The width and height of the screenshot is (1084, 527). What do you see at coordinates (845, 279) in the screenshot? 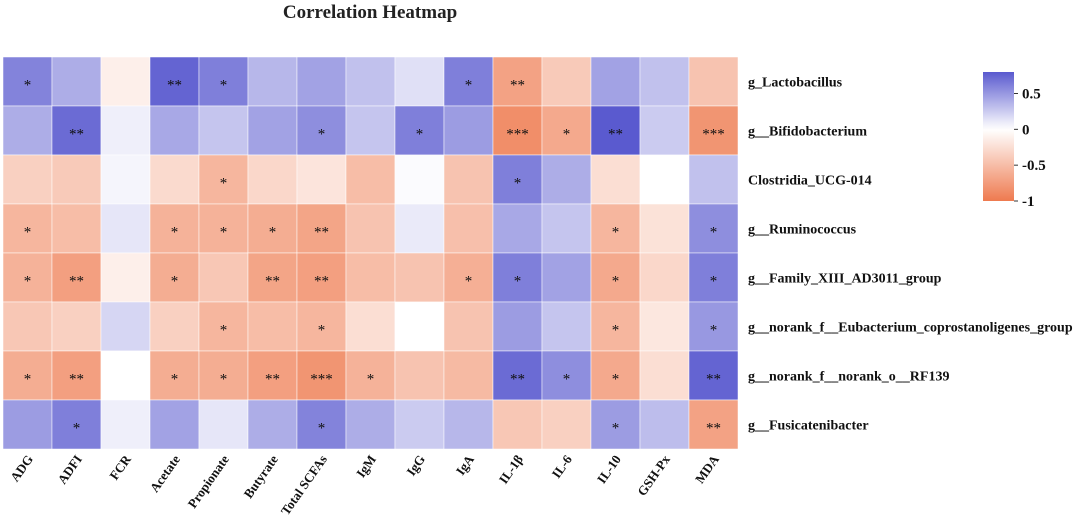
I see `row-label: g__Family_XIII_AD3011_group` at bounding box center [845, 279].